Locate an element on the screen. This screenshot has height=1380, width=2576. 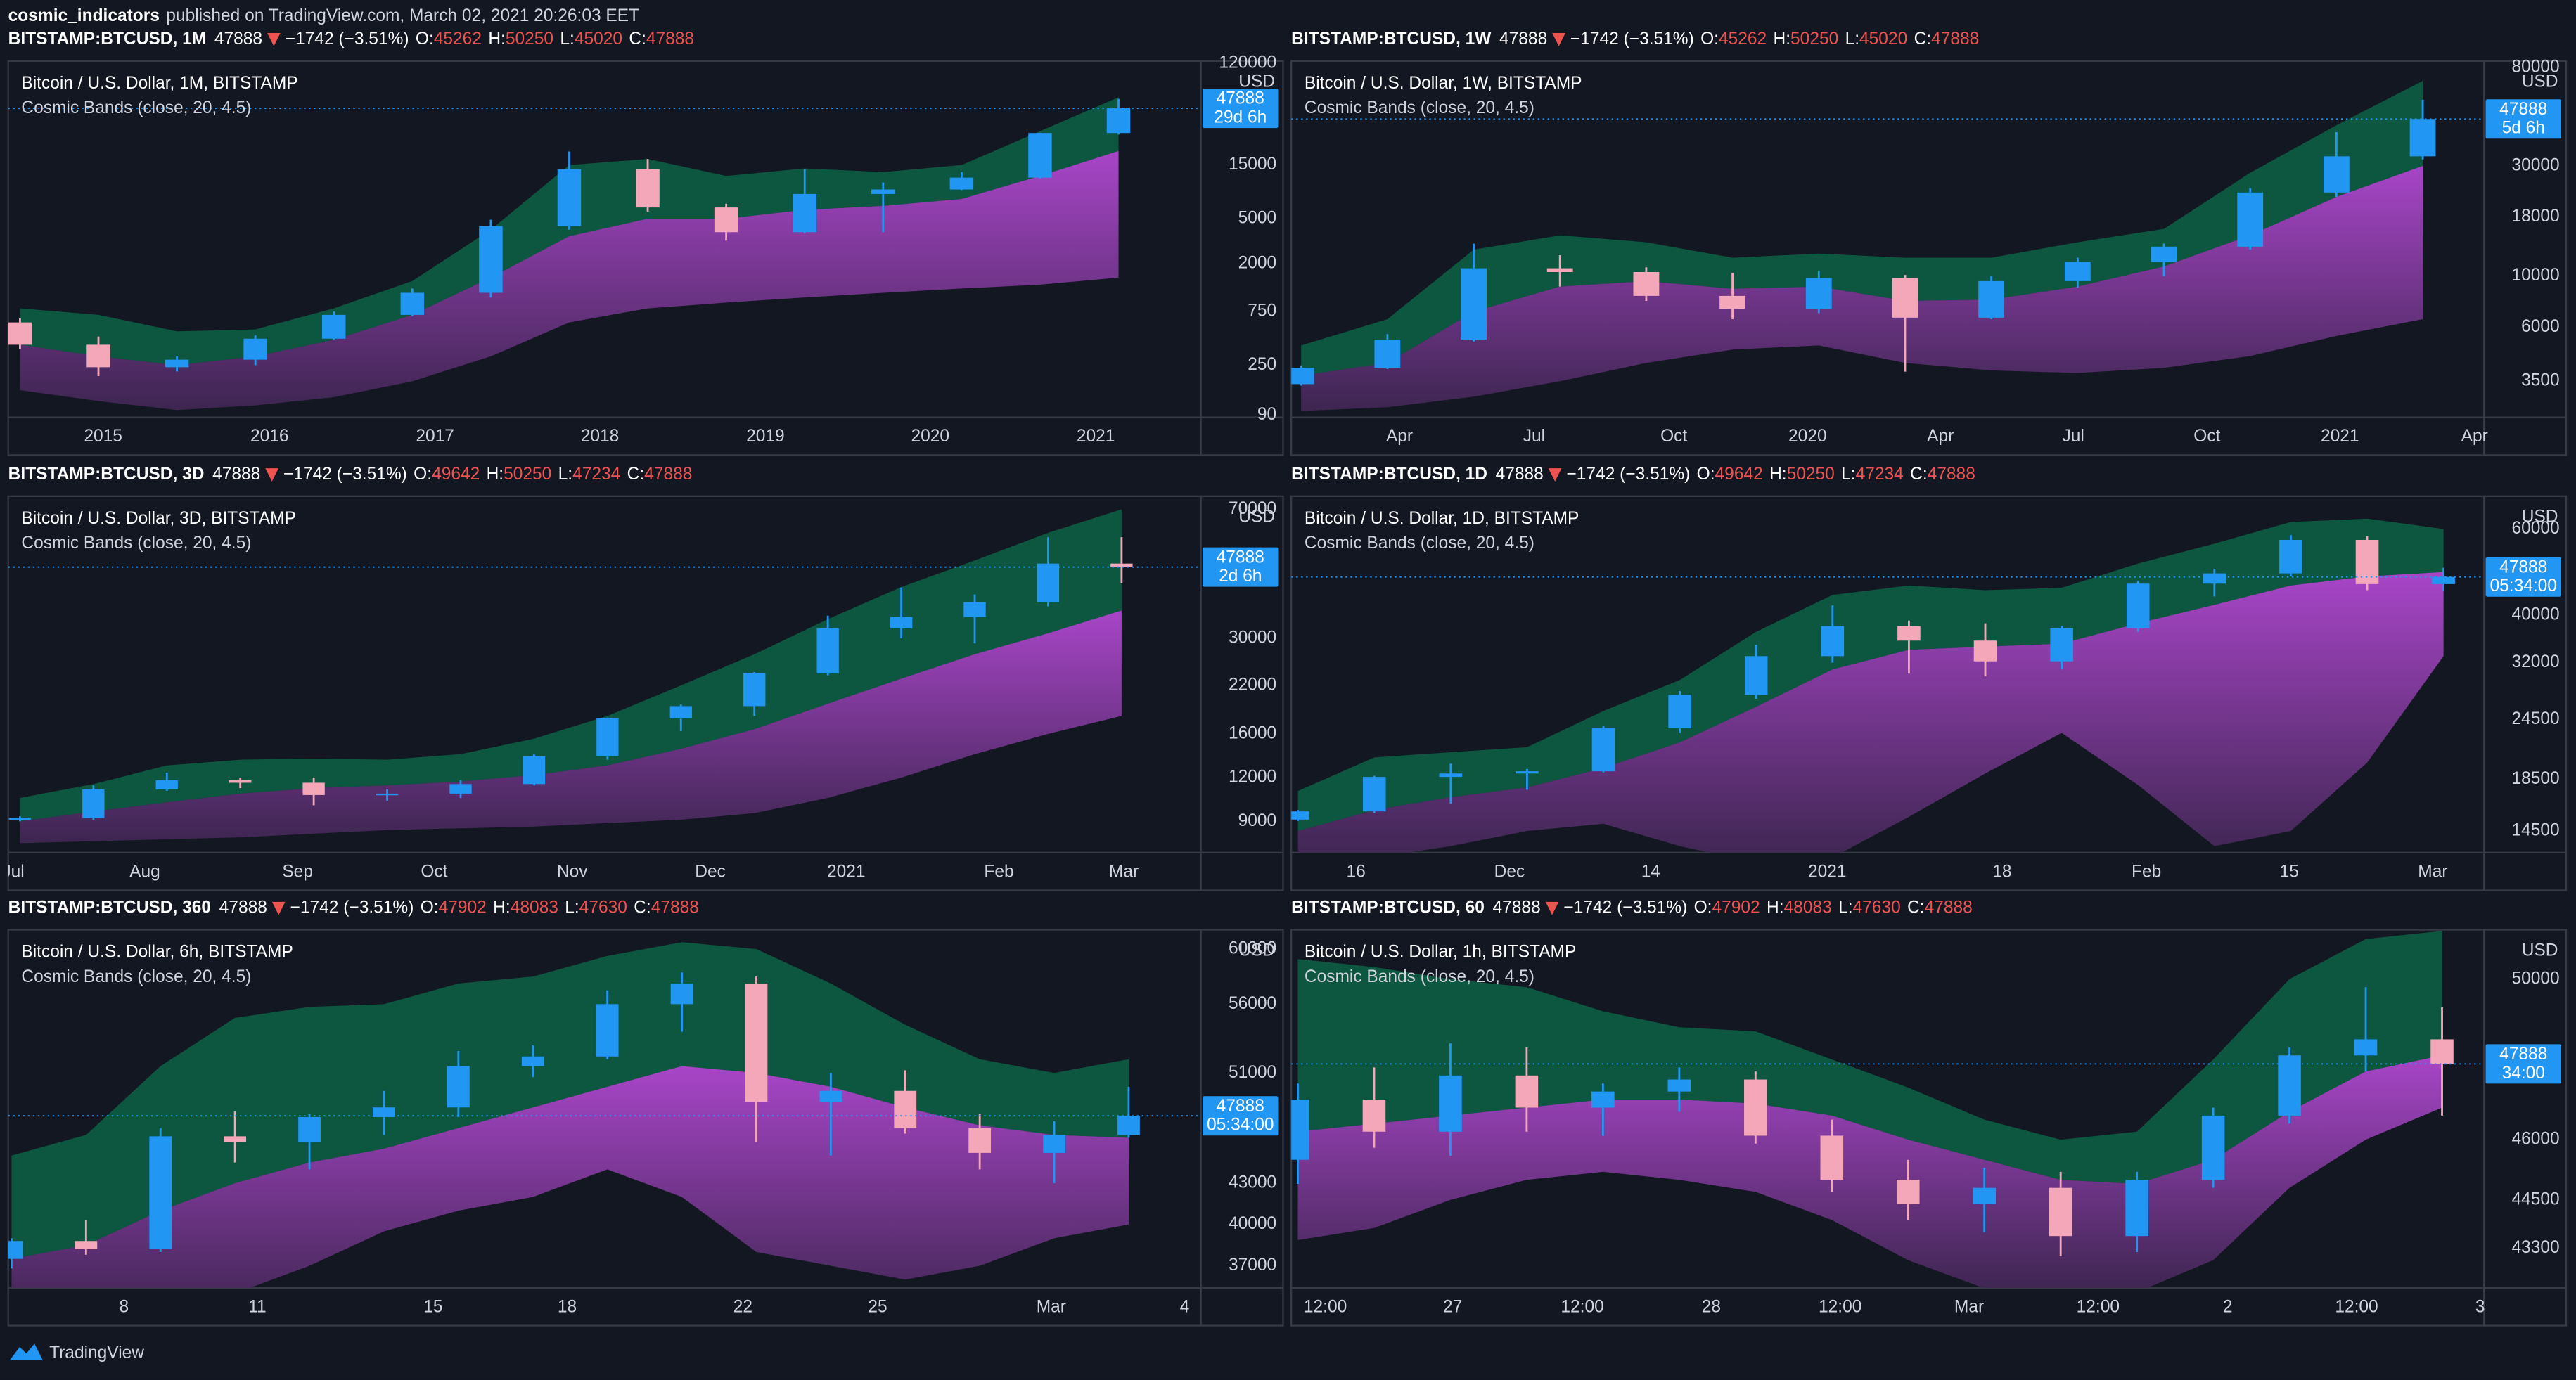
header-text: 47630 is located at coordinates (603, 907).